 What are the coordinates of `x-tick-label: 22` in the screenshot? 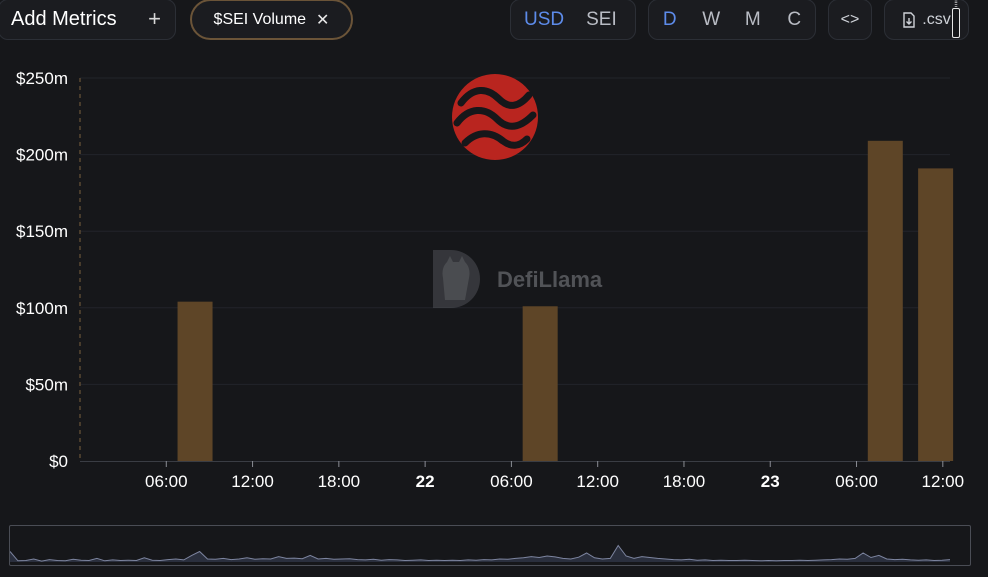 It's located at (425, 481).